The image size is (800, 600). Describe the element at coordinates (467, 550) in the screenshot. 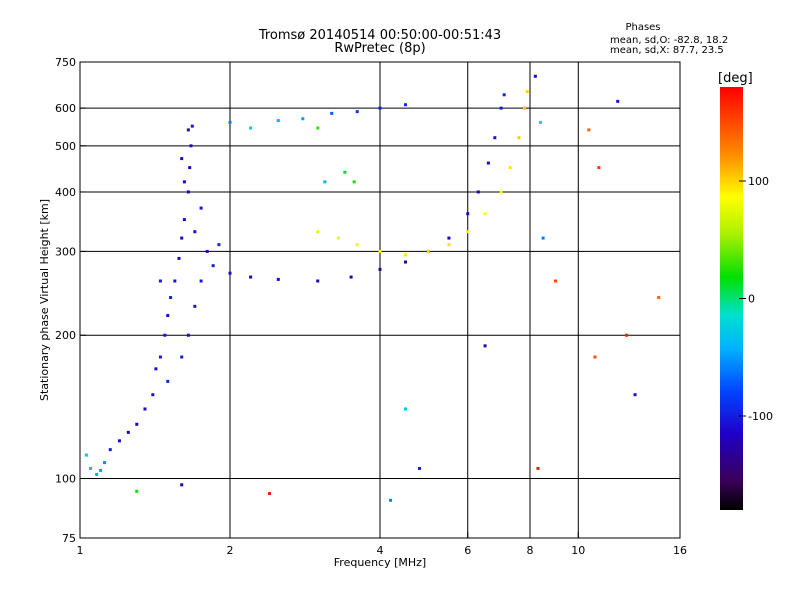

I see `x-tick-label: 6` at that location.